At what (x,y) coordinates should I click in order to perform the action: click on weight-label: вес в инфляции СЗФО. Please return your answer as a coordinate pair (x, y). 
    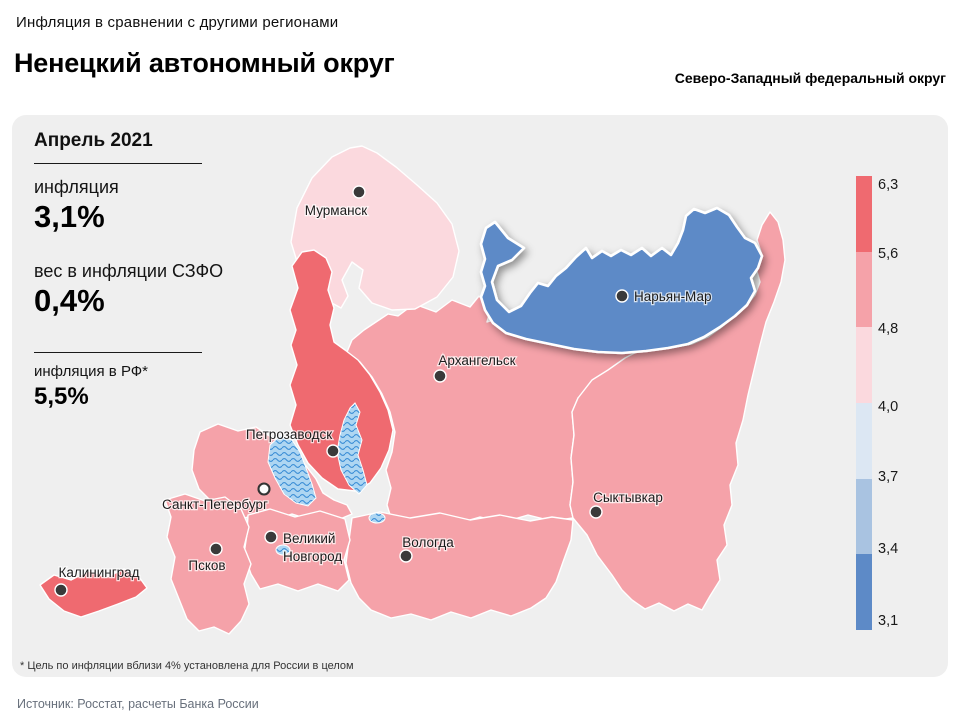
    Looking at the image, I should click on (129, 271).